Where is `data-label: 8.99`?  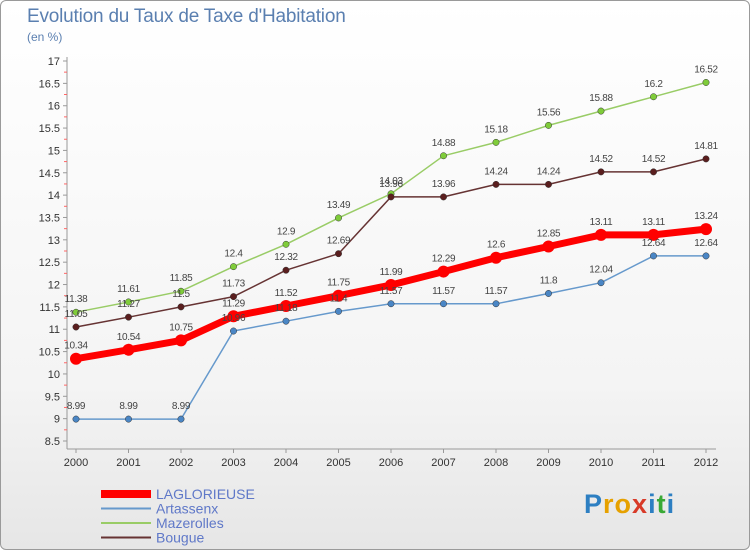 data-label: 8.99 is located at coordinates (128, 406).